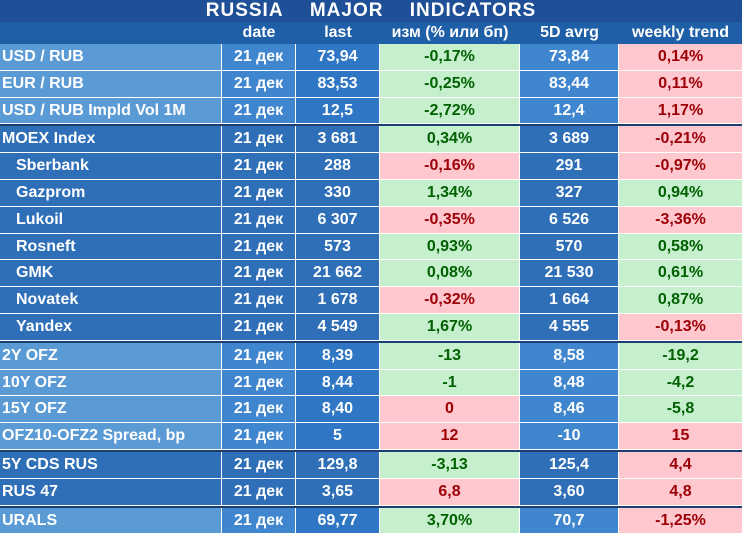 This screenshot has width=742, height=534. What do you see at coordinates (450, 520) in the screenshot?
I see `row-change: 3,70%` at bounding box center [450, 520].